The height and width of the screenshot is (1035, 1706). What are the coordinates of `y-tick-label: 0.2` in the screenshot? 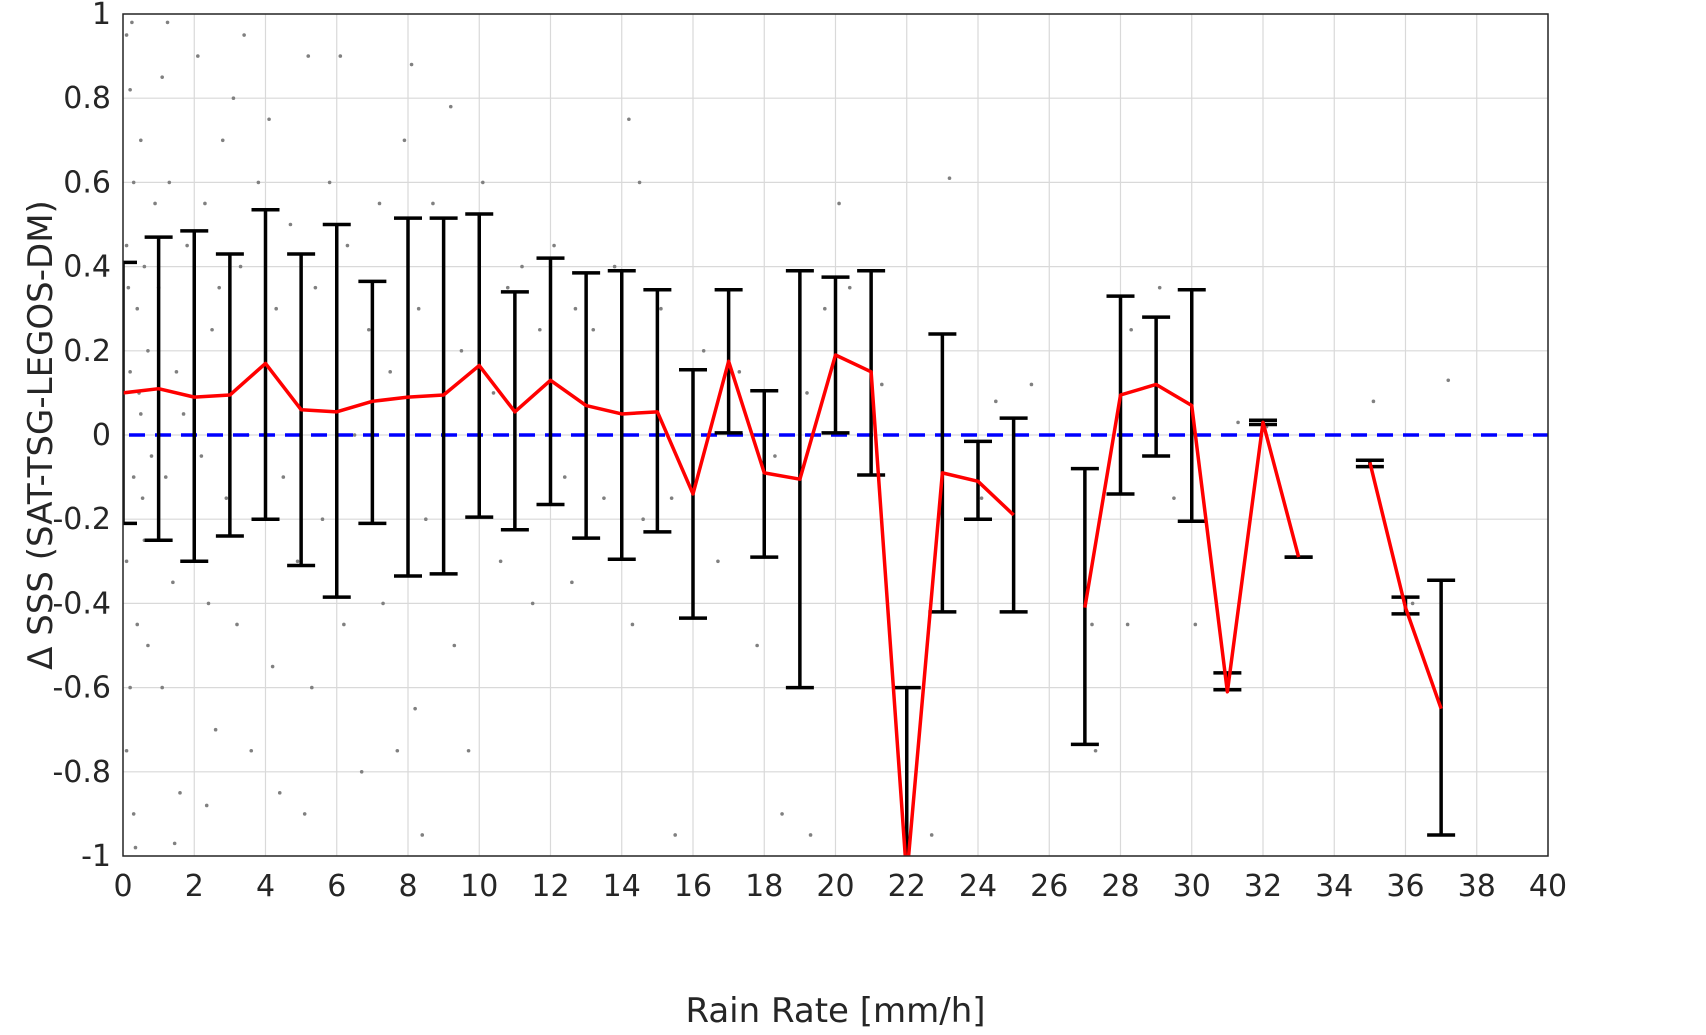 It's located at (87, 351).